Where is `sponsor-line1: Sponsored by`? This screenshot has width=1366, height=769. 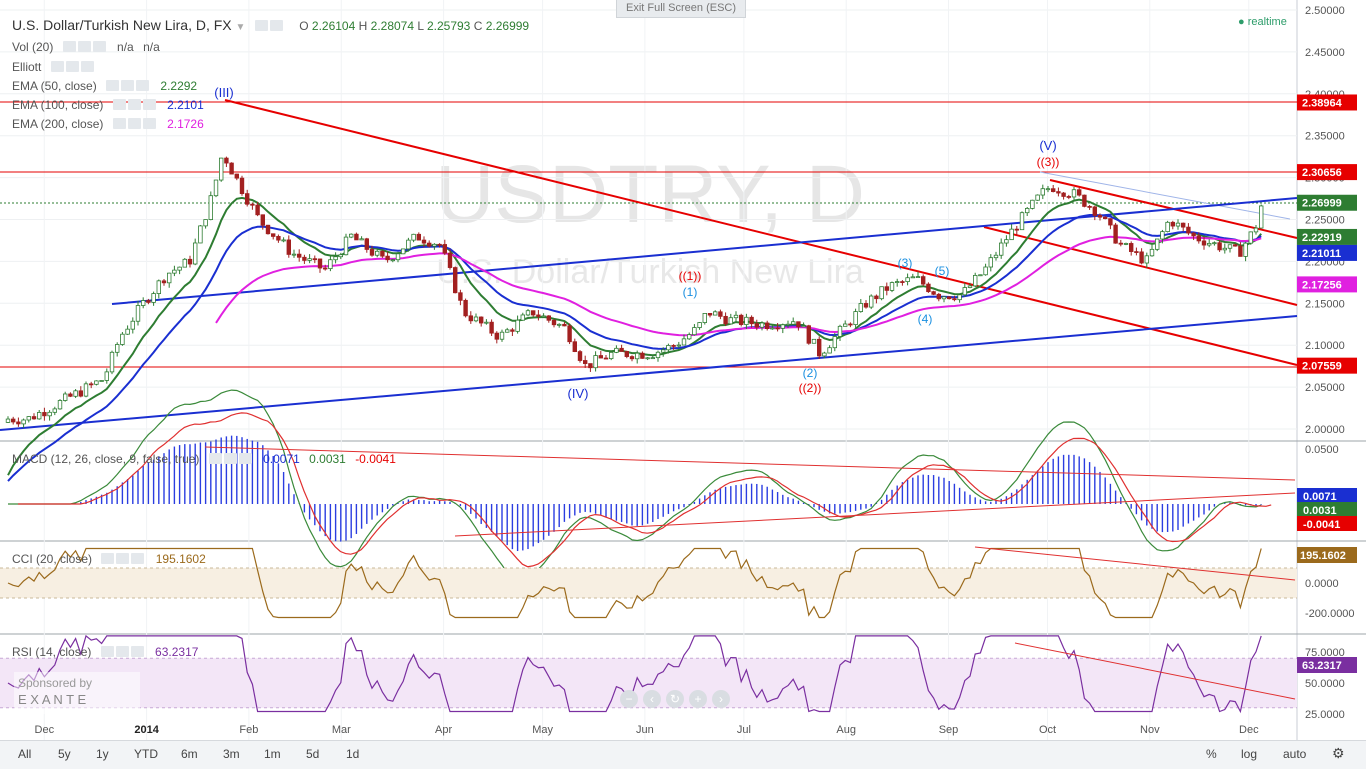 sponsor-line1: Sponsored by is located at coordinates (55, 683).